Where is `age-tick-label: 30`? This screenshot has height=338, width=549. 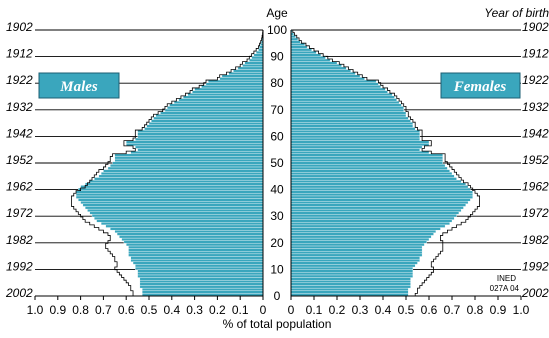 age-tick-label: 30 is located at coordinates (277, 216).